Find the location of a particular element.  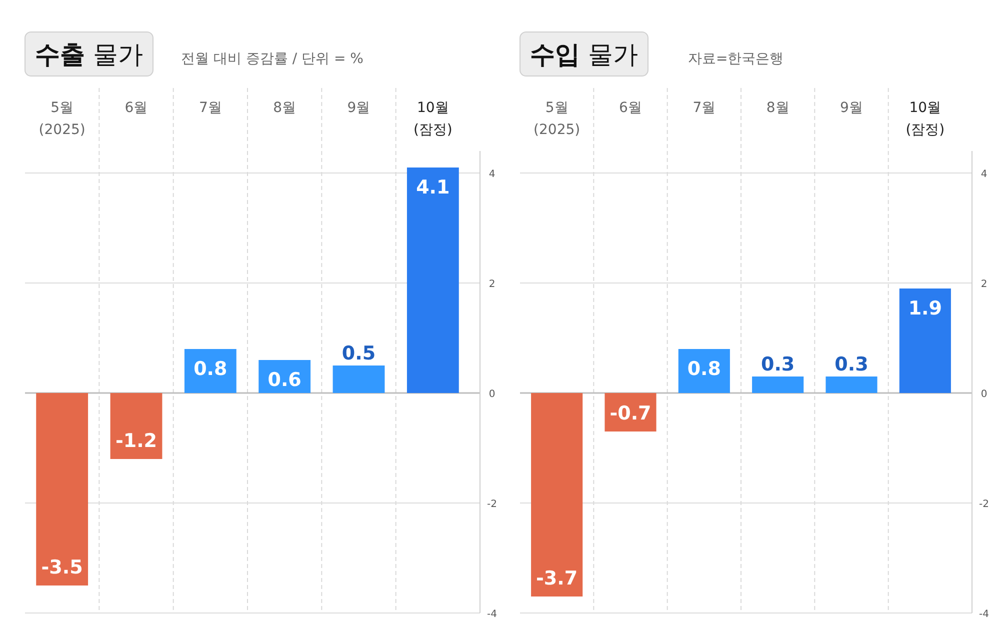

data-label: 0.6 is located at coordinates (285, 380).